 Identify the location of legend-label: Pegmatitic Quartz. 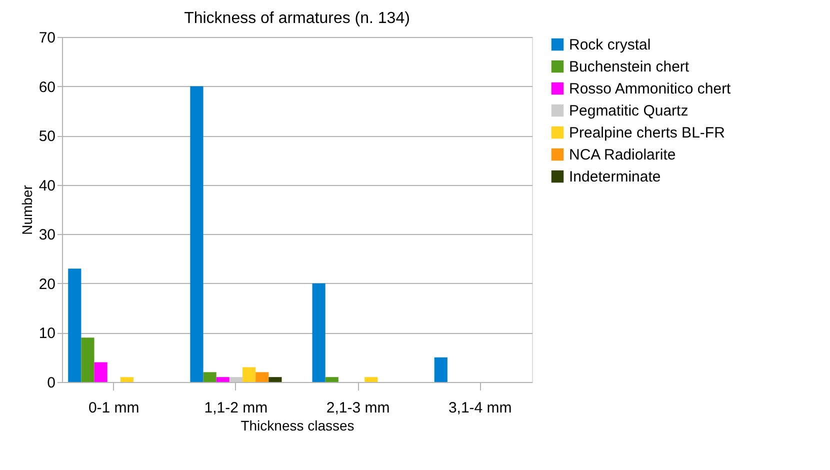
(628, 111).